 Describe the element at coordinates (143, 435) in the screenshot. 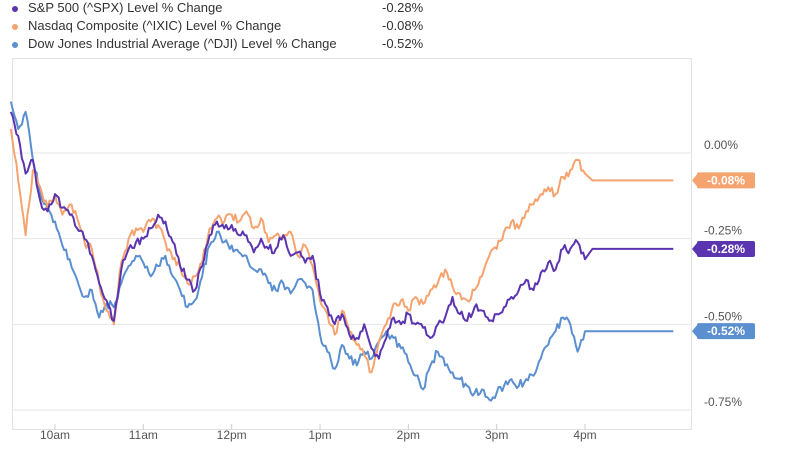

I see `x-tick-label-1: 11am` at that location.